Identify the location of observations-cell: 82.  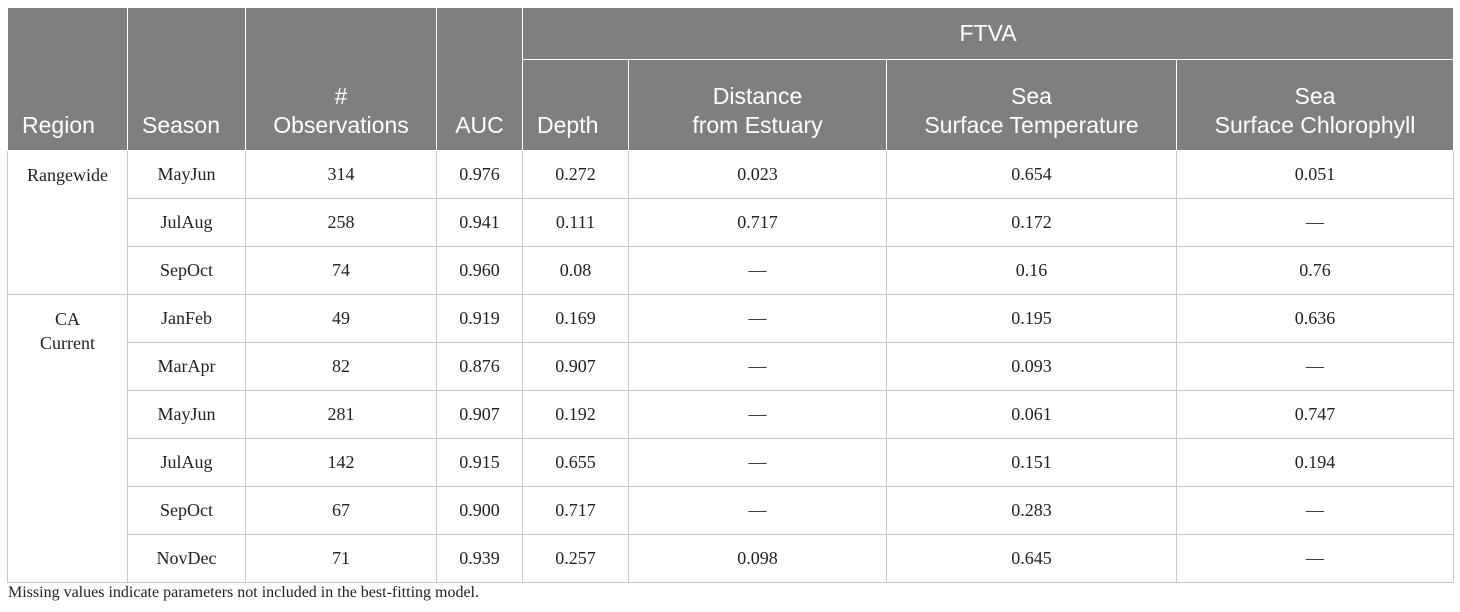
(341, 366).